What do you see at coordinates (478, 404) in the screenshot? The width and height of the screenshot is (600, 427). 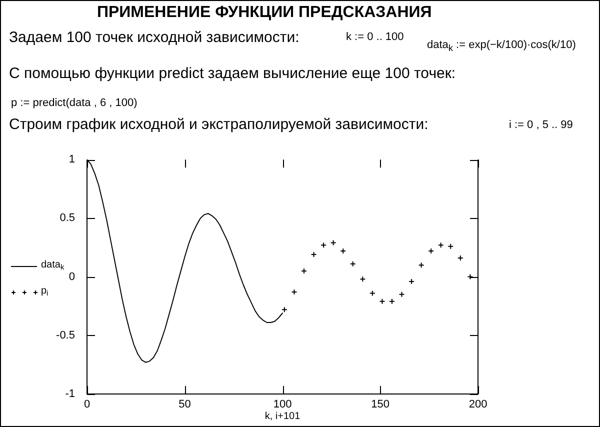 I see `x-tick-label: 200` at bounding box center [478, 404].